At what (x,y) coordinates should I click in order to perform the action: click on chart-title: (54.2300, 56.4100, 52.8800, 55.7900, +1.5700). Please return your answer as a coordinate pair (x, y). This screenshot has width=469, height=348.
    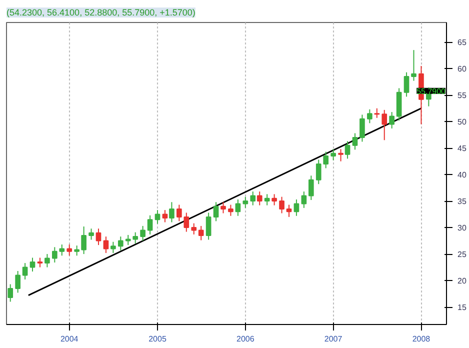
    Looking at the image, I should click on (101, 13).